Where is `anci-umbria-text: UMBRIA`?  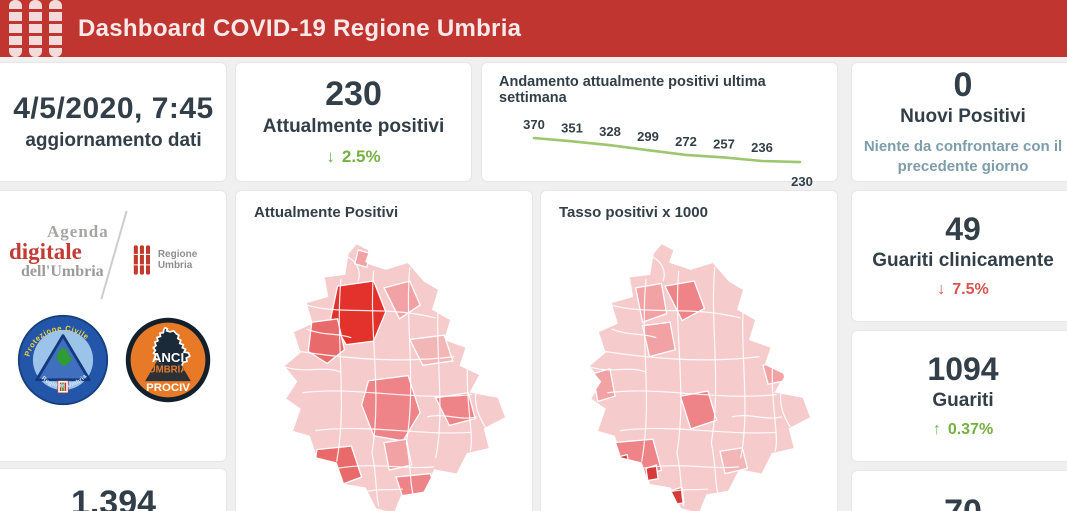 anci-umbria-text: UMBRIA is located at coordinates (167, 369).